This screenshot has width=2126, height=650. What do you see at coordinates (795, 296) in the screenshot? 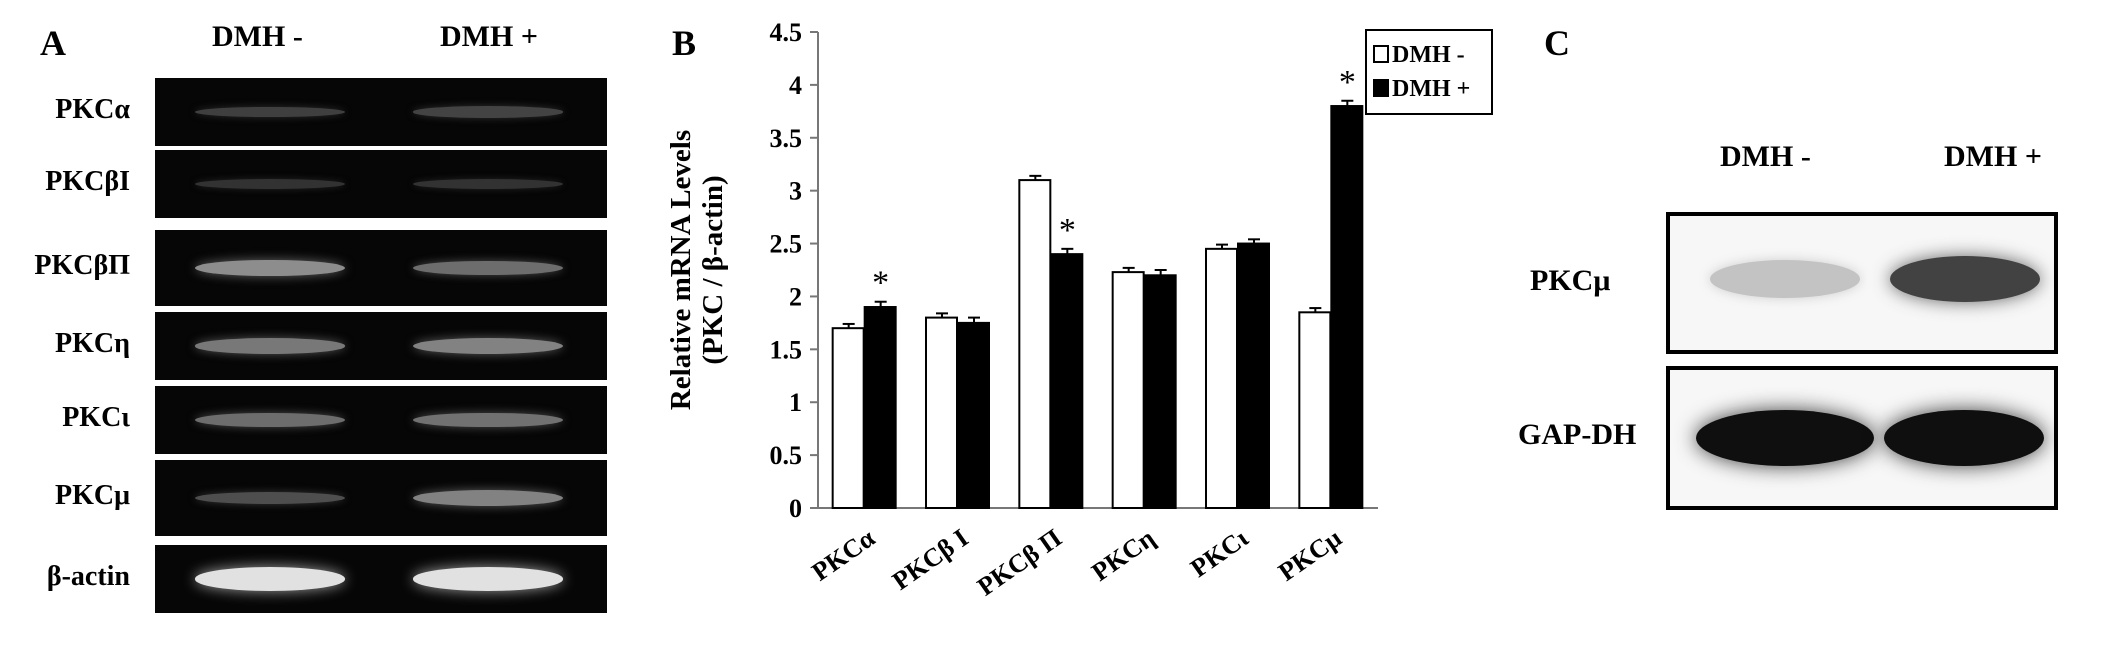
I see `y-tick-label: 2` at bounding box center [795, 296].